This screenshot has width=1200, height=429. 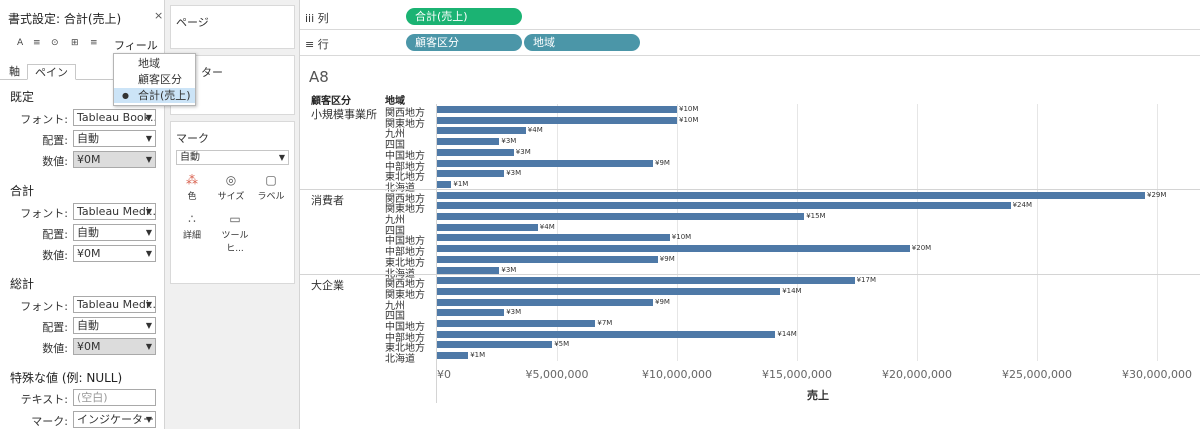 I want to click on bar-value-label: ¥7M, so click(x=605, y=323).